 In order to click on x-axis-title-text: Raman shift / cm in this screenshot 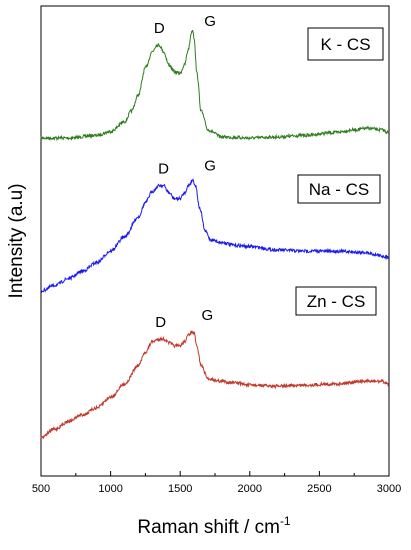, I will do `click(208, 527)`.